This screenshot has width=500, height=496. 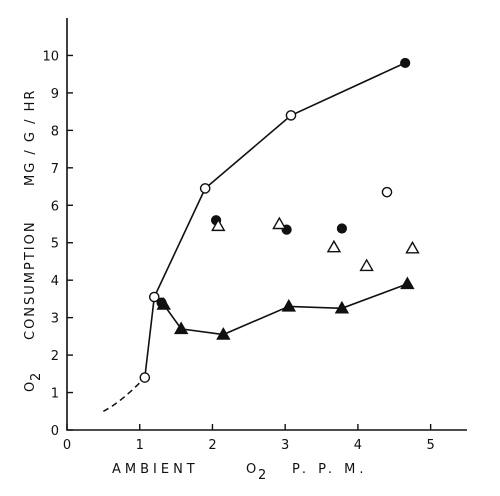 What do you see at coordinates (55, 431) in the screenshot?
I see `y-tick-label: 0` at bounding box center [55, 431].